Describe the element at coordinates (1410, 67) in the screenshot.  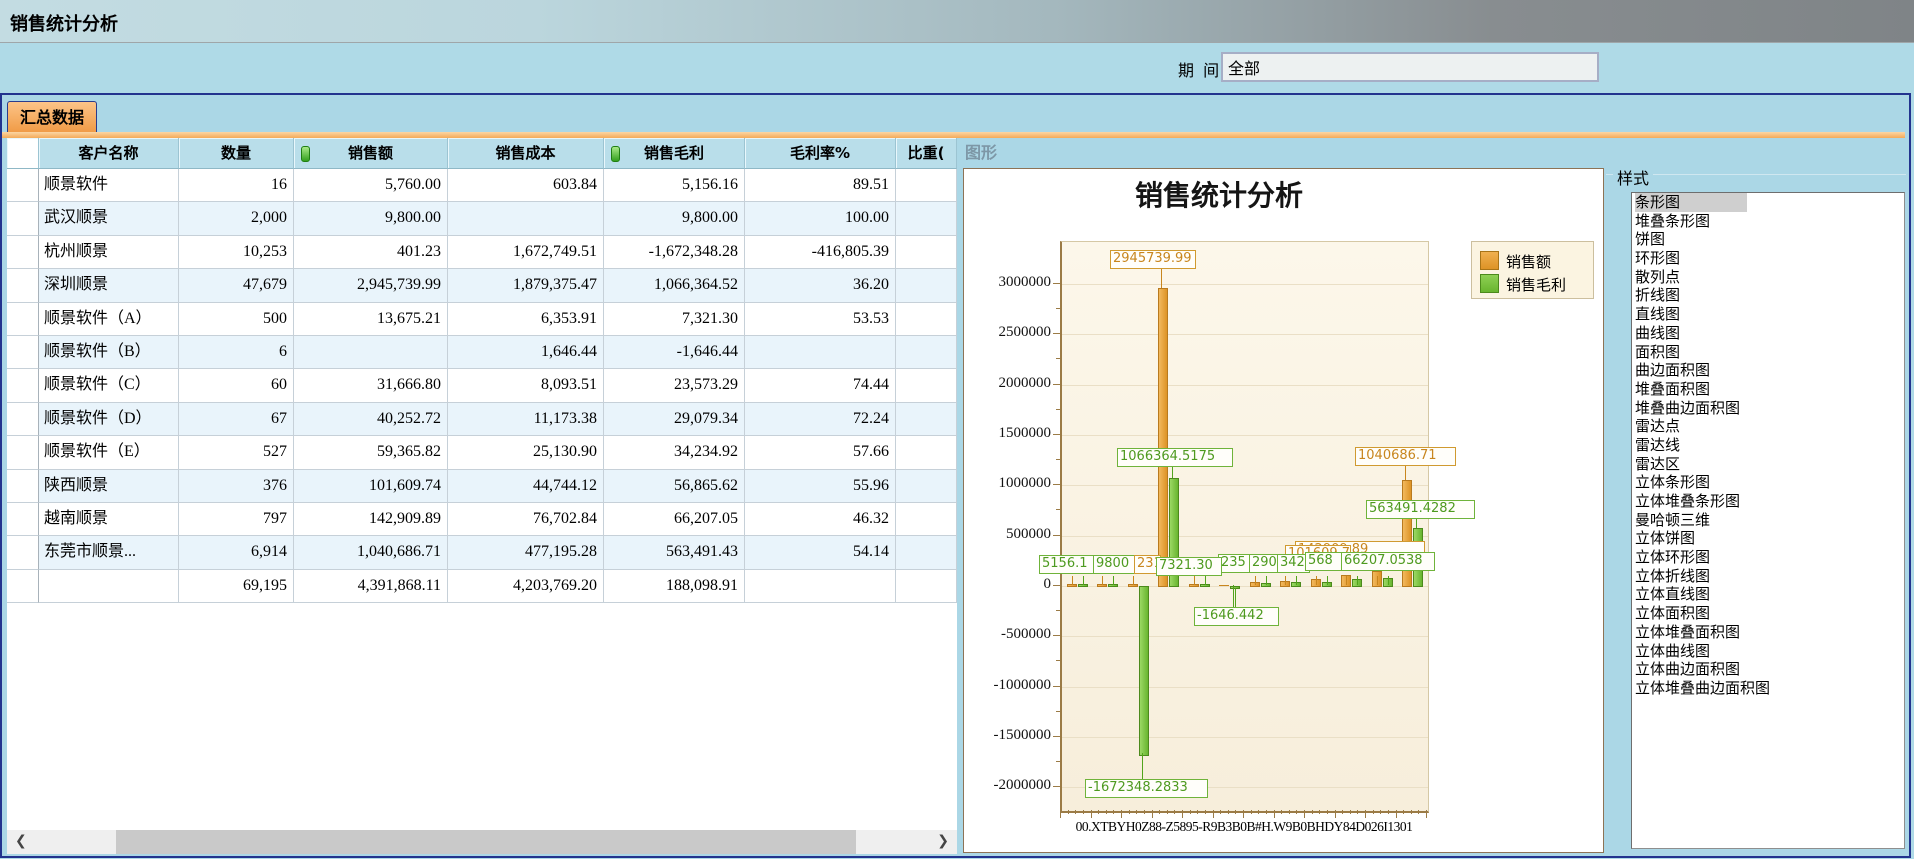
I see `period-input` at that location.